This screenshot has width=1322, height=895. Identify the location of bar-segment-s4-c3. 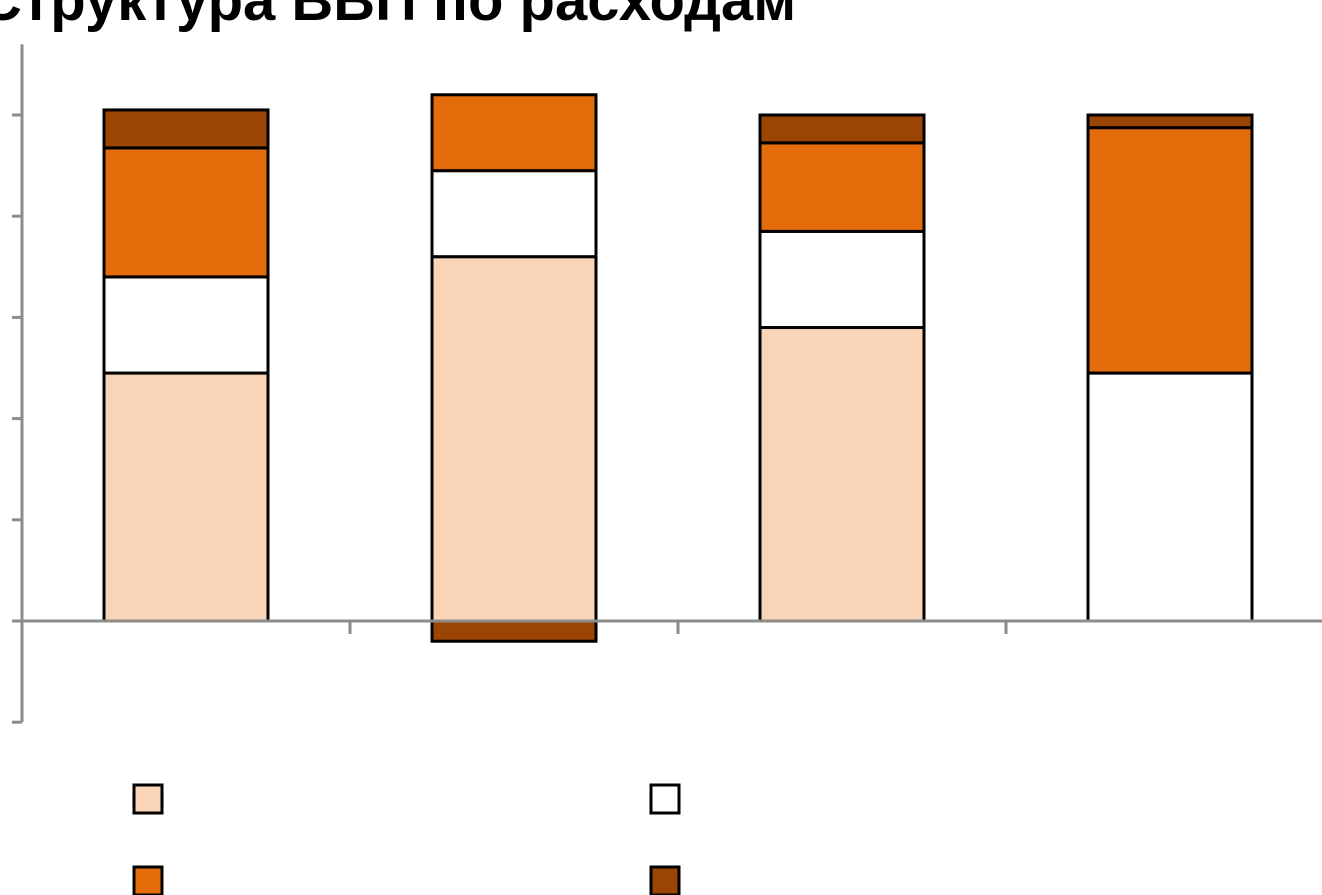
(842, 129).